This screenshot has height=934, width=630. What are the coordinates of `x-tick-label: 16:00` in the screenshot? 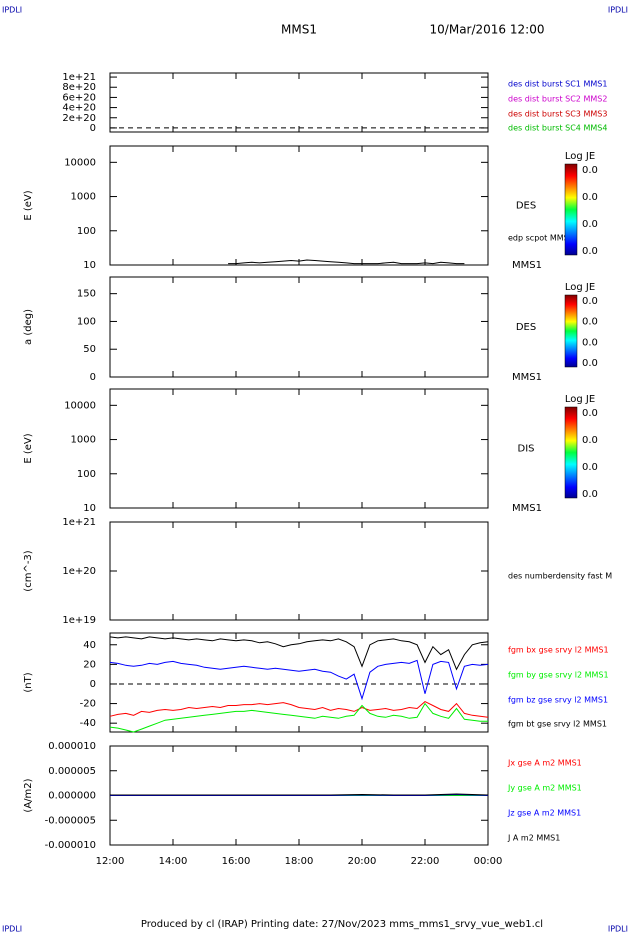 It's located at (236, 861).